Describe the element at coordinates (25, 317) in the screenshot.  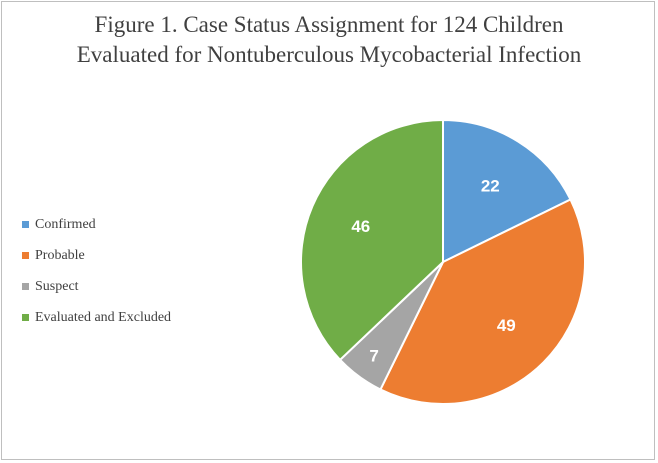
I see `legend-swatch-evaluated-and-excluded` at that location.